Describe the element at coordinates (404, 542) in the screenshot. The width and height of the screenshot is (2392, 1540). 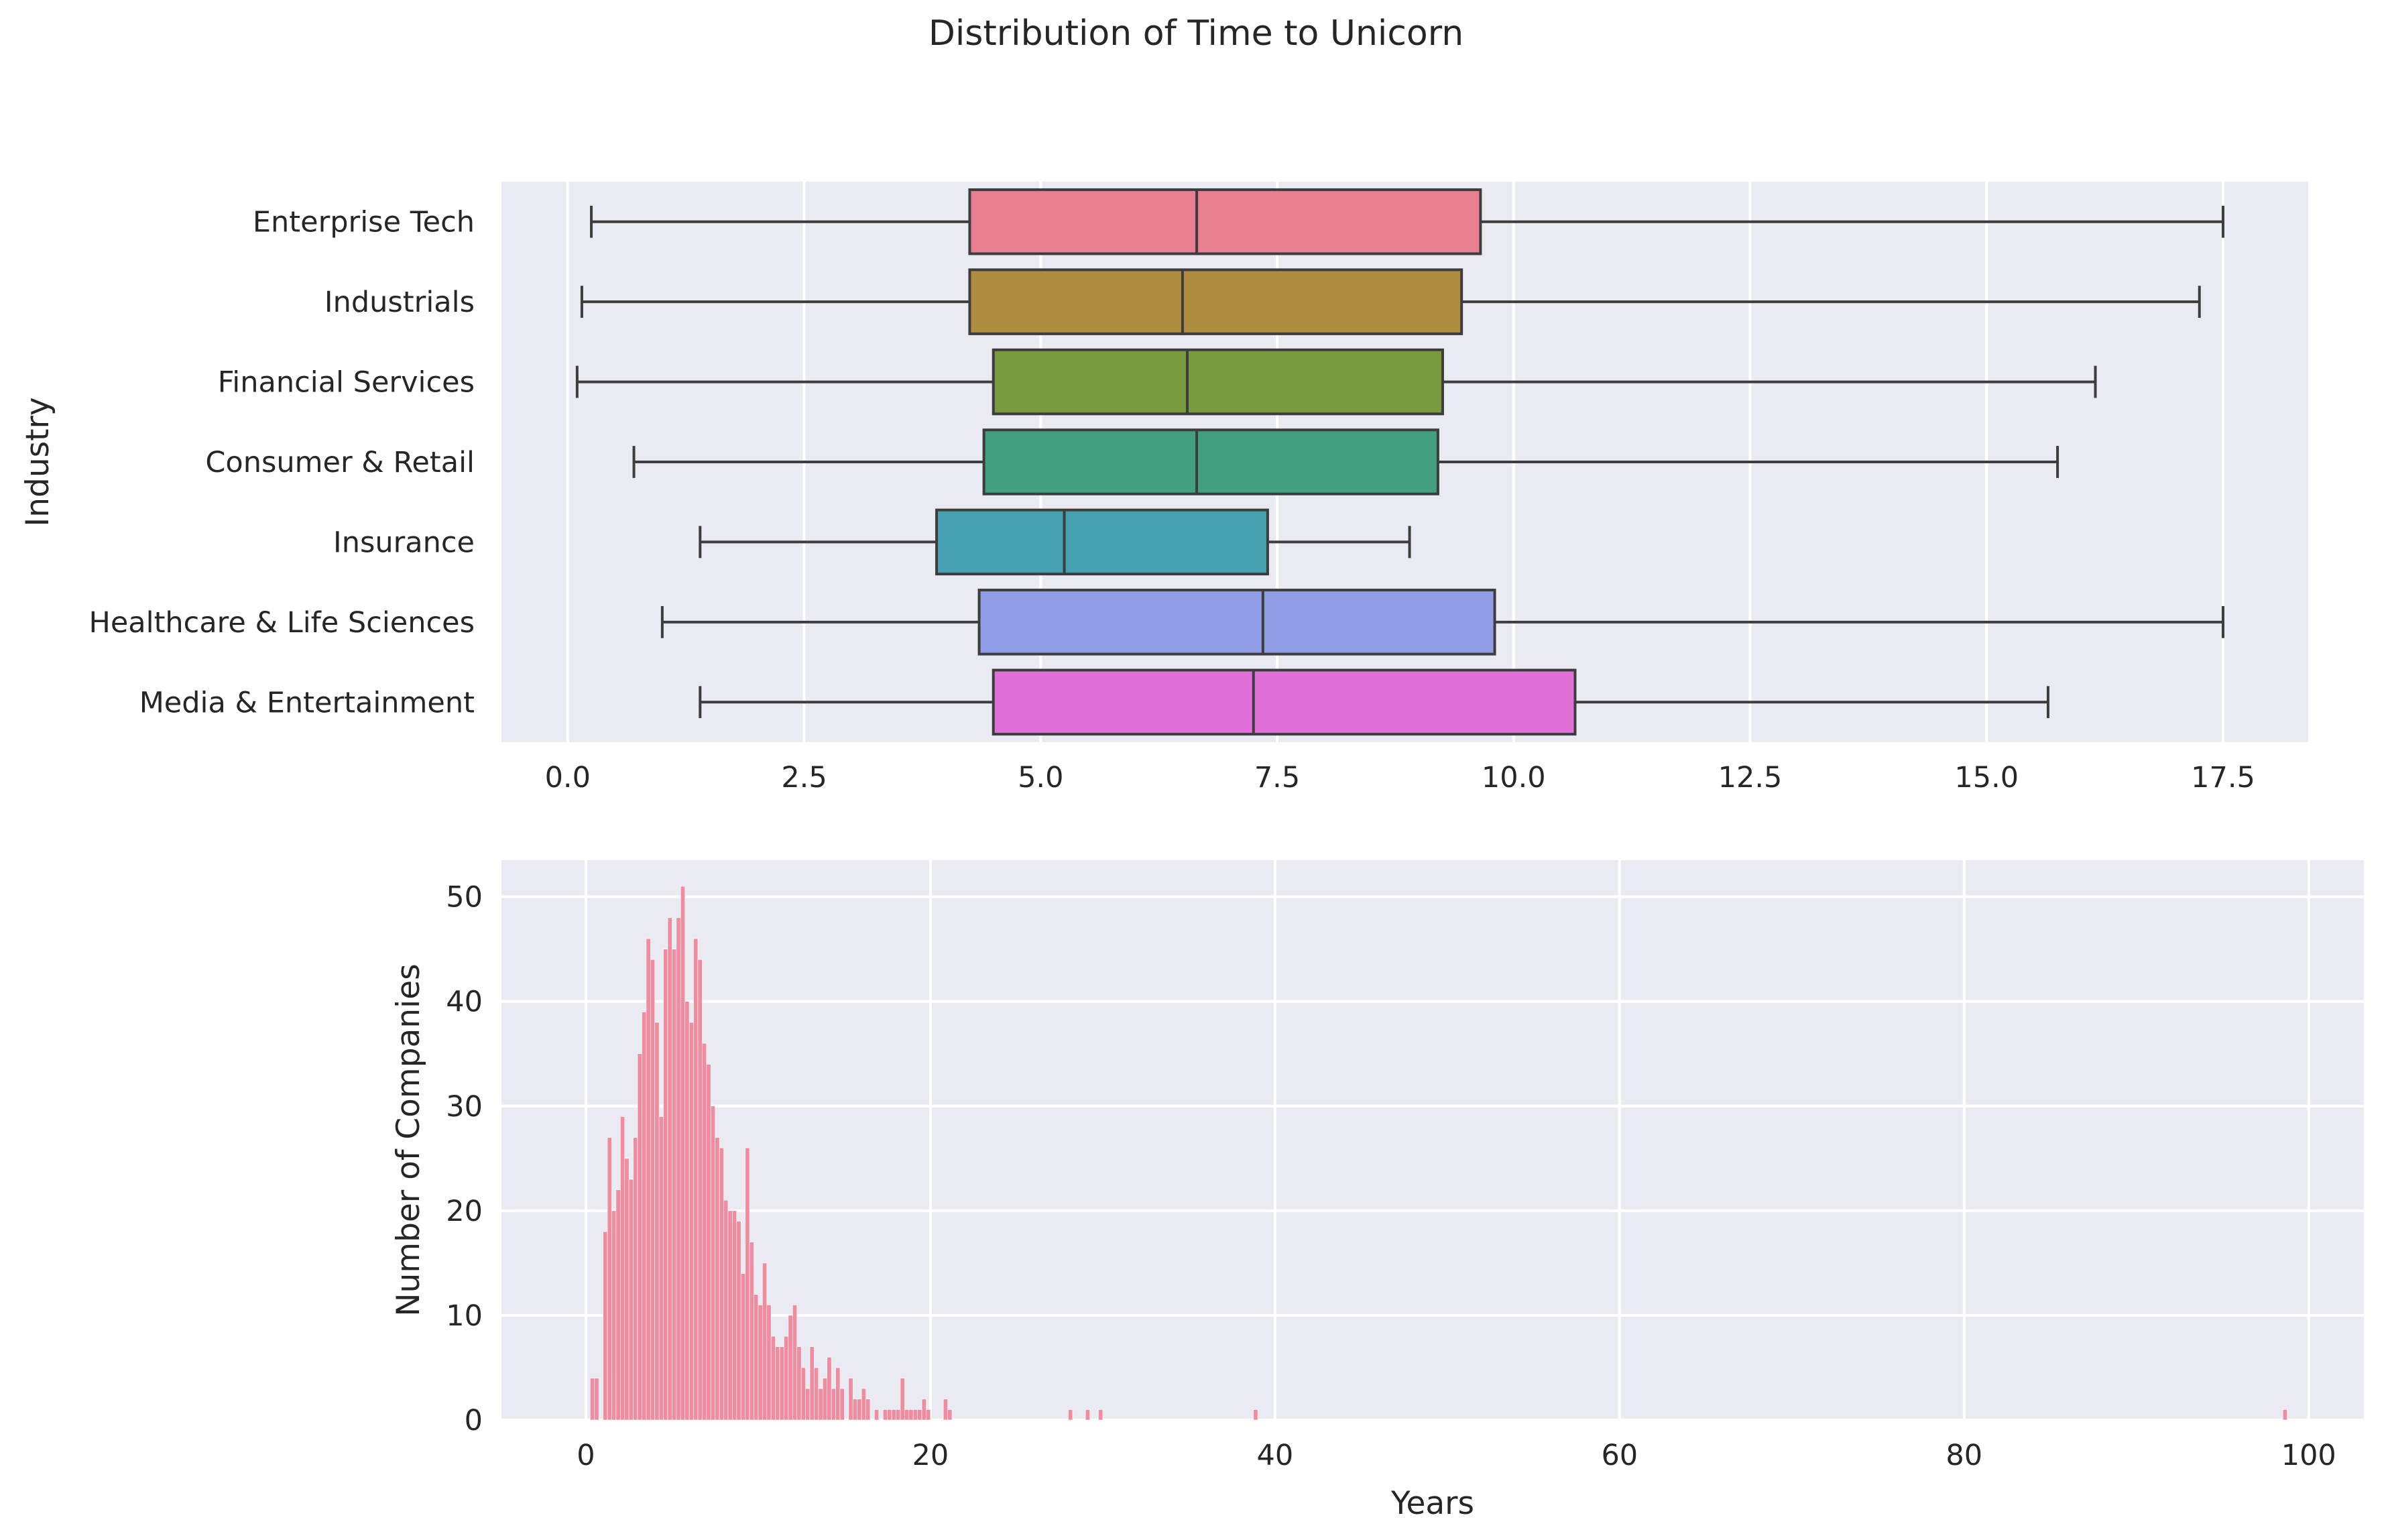
I see `boxplot-category-label: Insurance` at that location.